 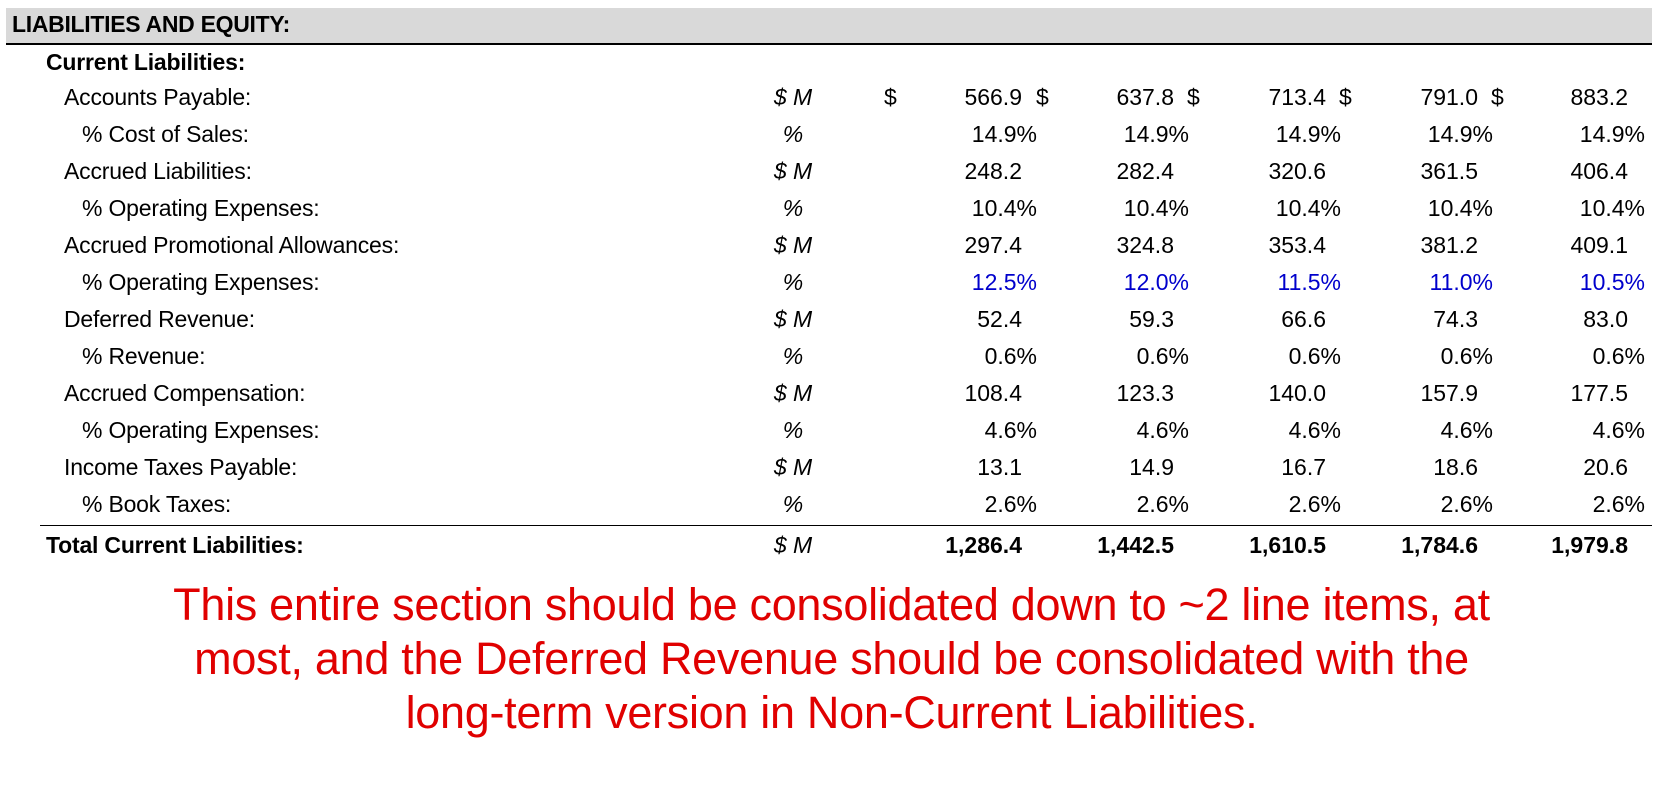 I want to click on table-row-pct-book-taxes: % Book Taxes: % 2.6% 2.6% 2.6% 2.6% 2.6%, so click(x=831, y=504).